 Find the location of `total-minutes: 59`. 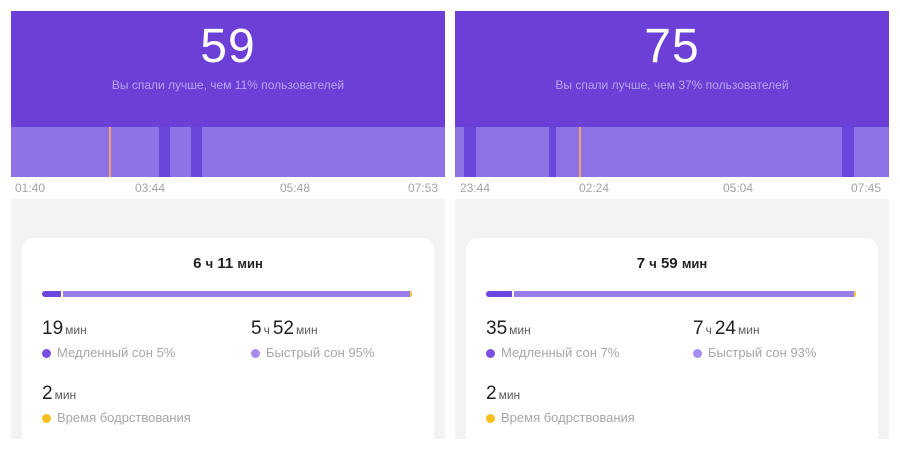

total-minutes: 59 is located at coordinates (669, 263).